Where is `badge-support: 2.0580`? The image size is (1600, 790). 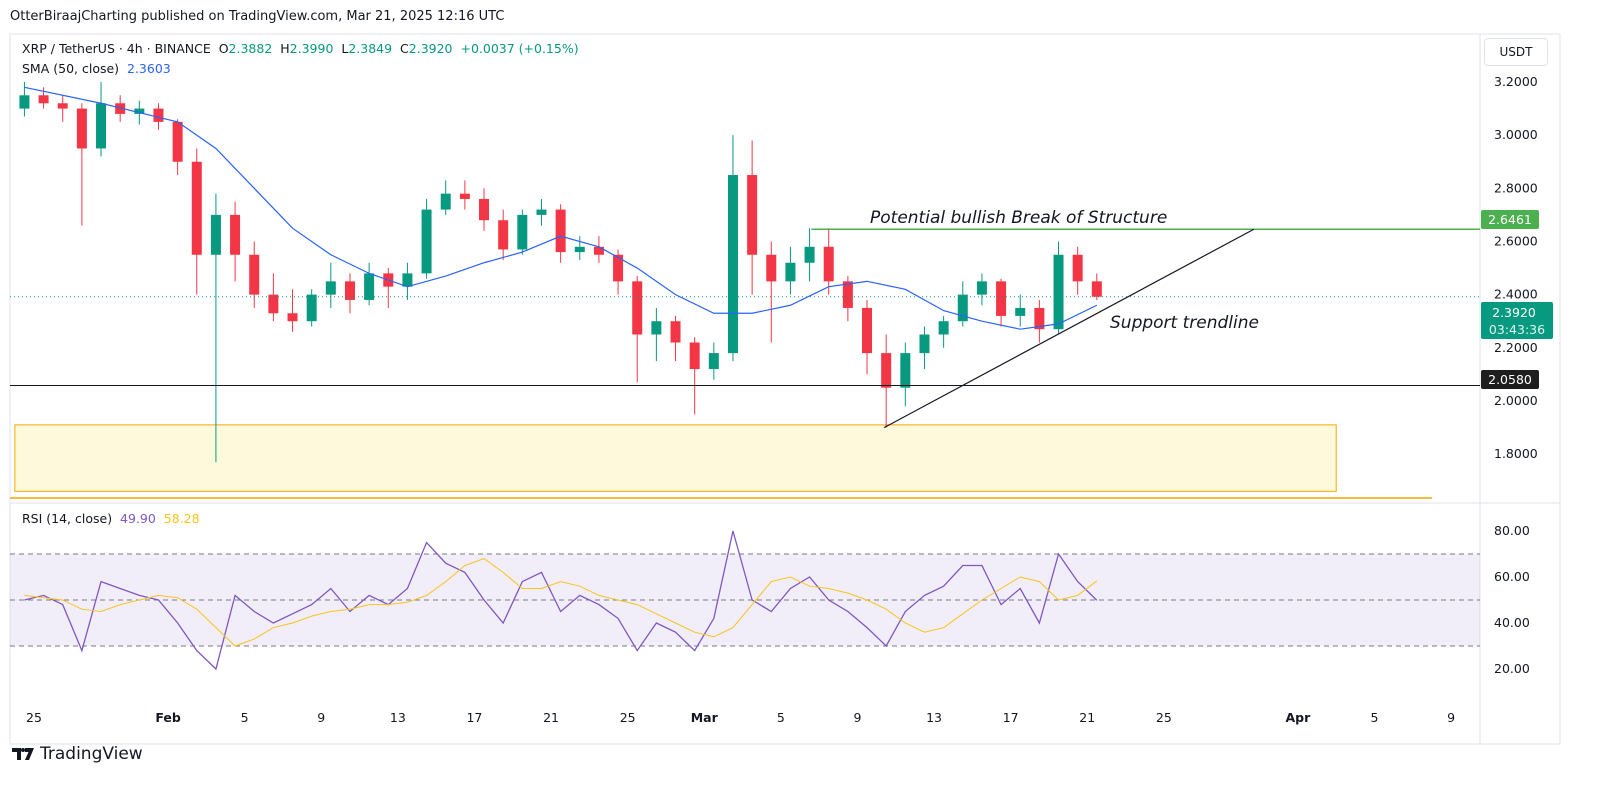
badge-support: 2.0580 is located at coordinates (1510, 379).